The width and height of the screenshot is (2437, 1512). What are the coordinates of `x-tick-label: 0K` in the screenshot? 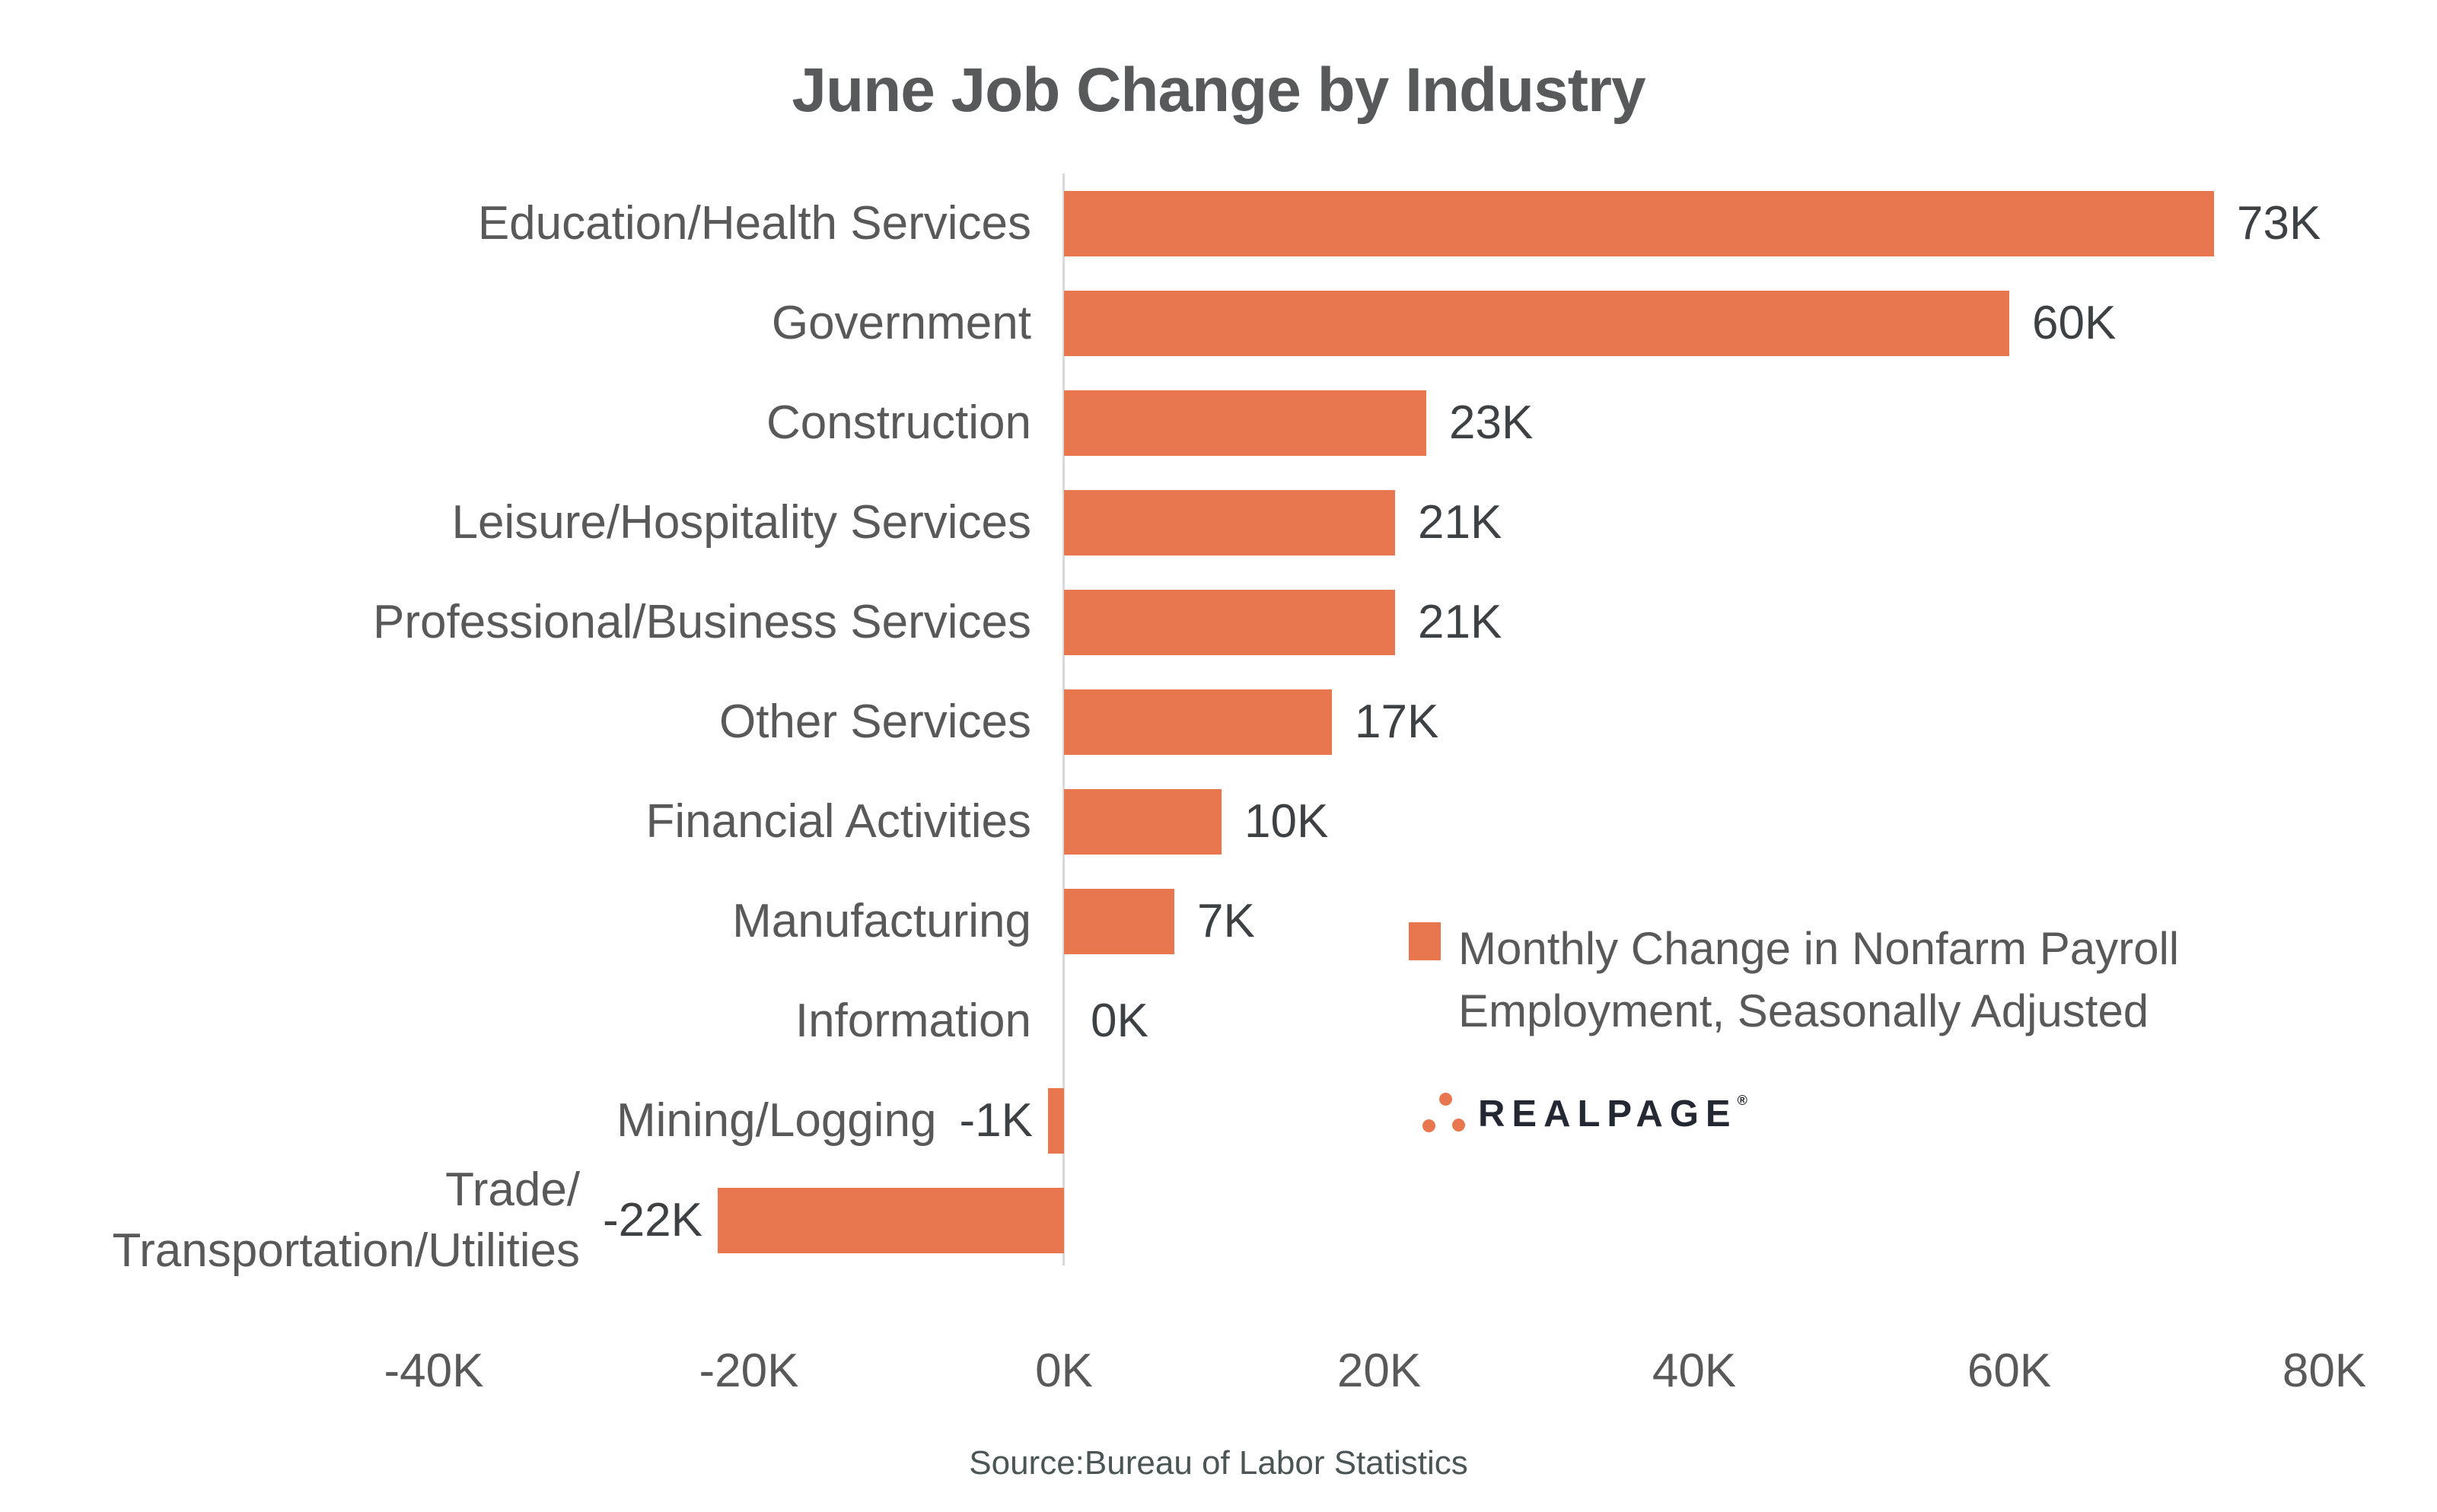 It's located at (1064, 1371).